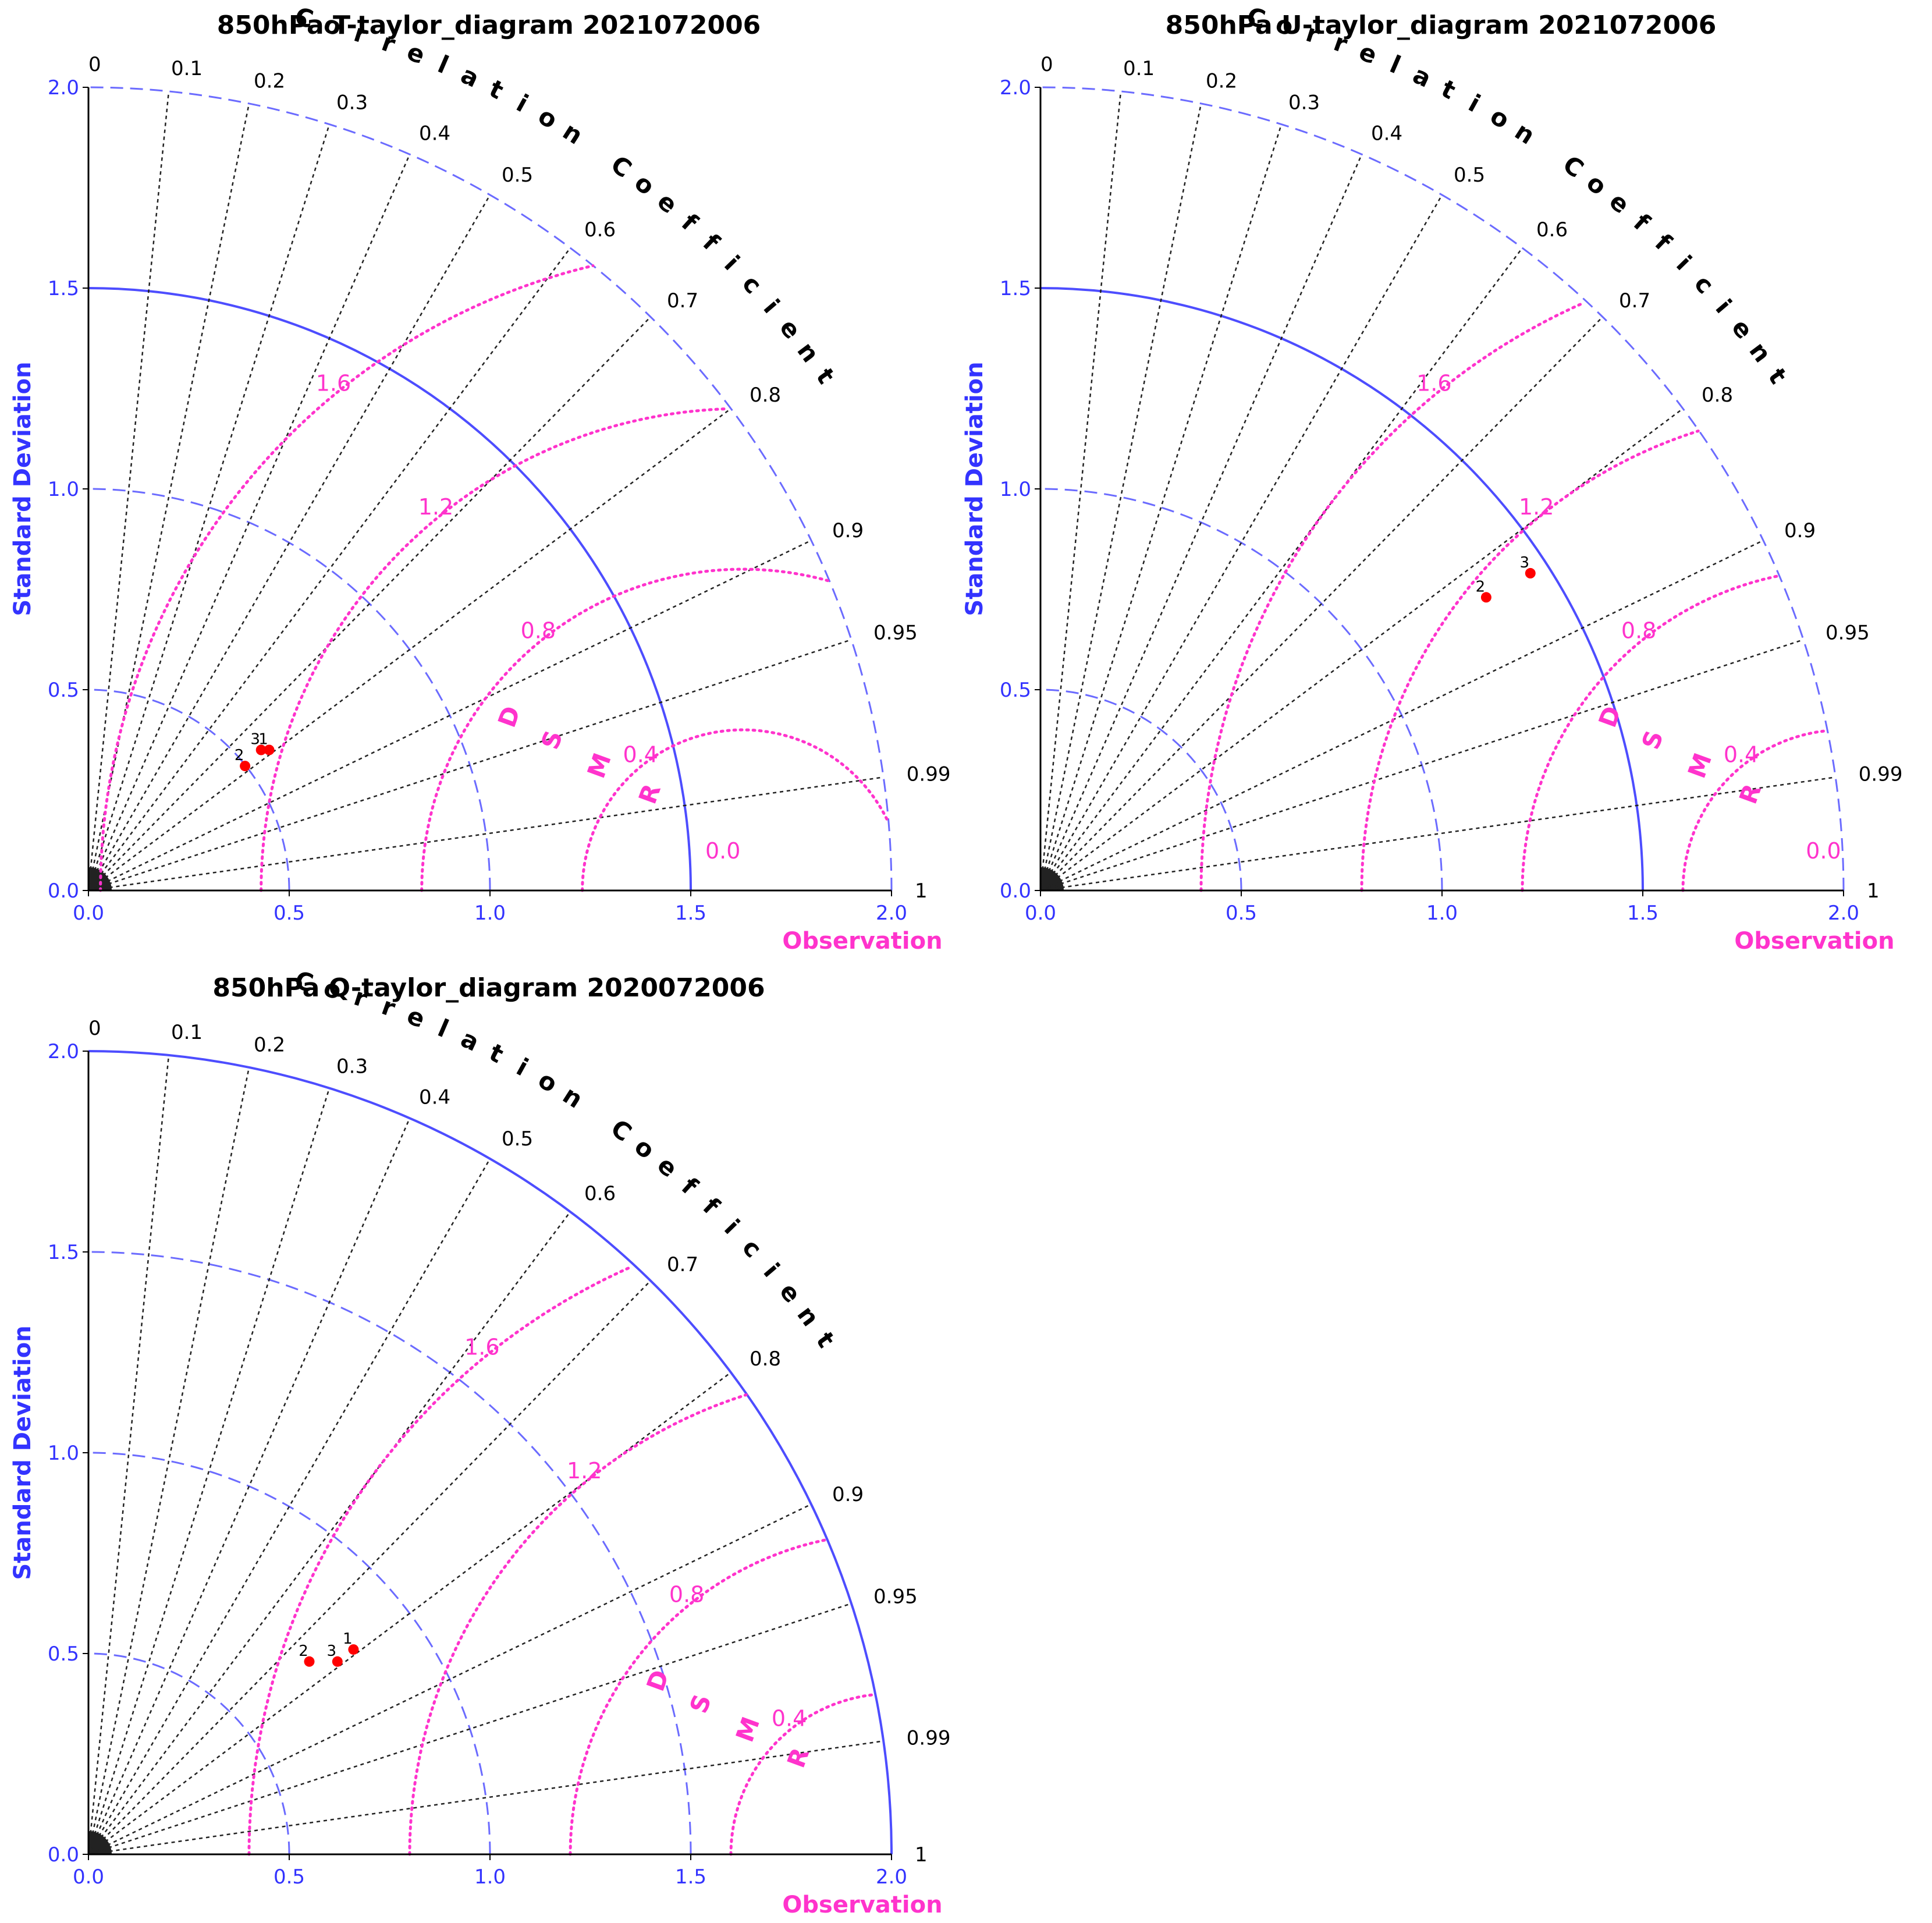 This screenshot has width=1932, height=1923. Describe the element at coordinates (187, 68) in the screenshot. I see `correlation-tick-label: 0.1` at that location.